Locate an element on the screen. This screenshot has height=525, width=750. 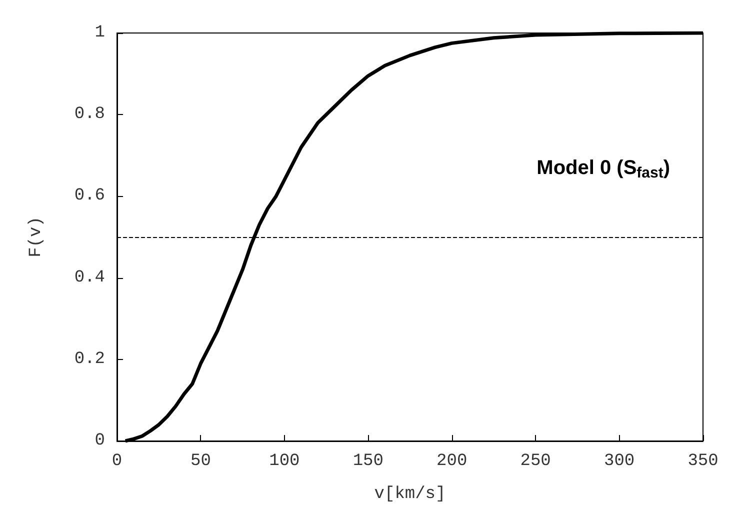
x-tick-label: 150 is located at coordinates (368, 461).